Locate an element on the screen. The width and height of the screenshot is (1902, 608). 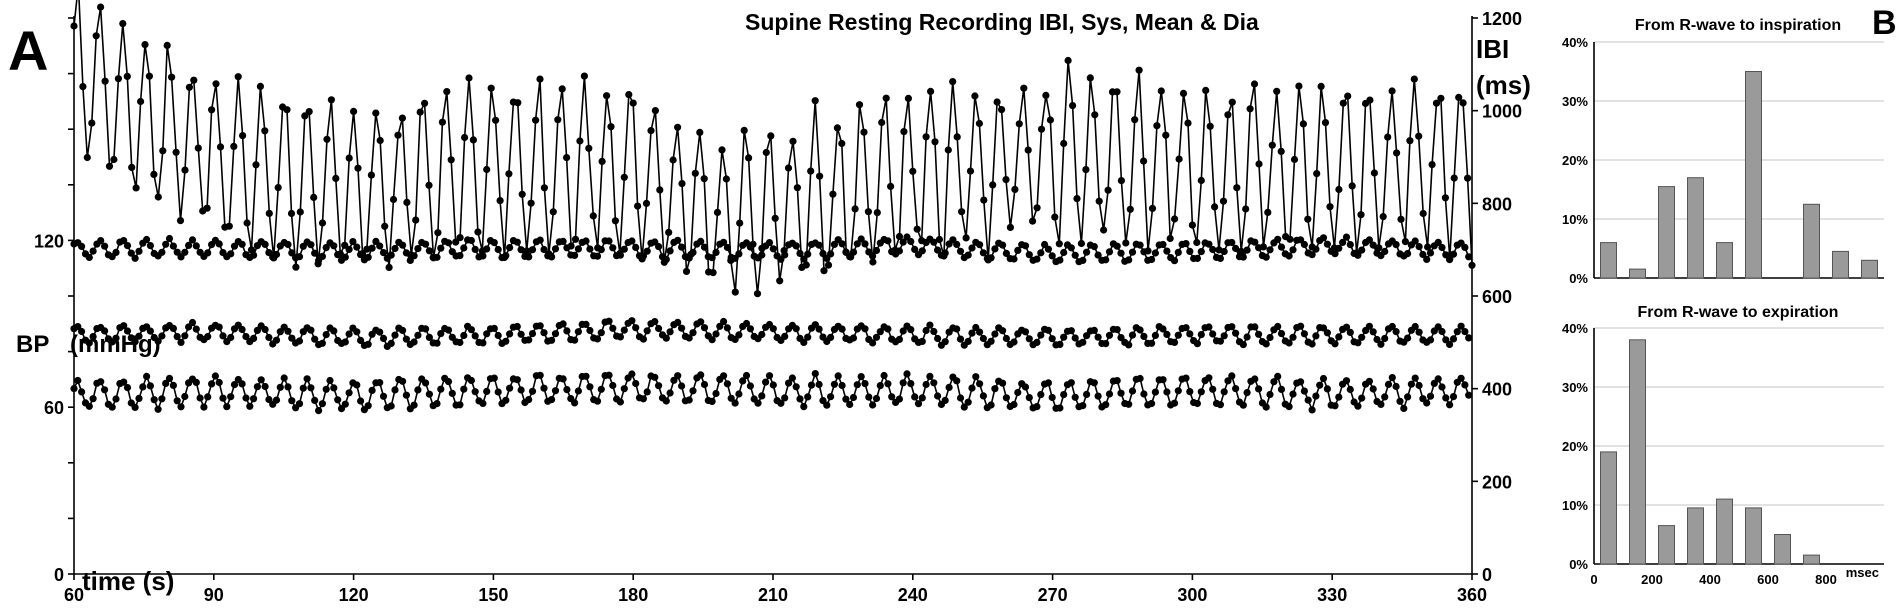
x-tick-label: 360 is located at coordinates (1472, 595).